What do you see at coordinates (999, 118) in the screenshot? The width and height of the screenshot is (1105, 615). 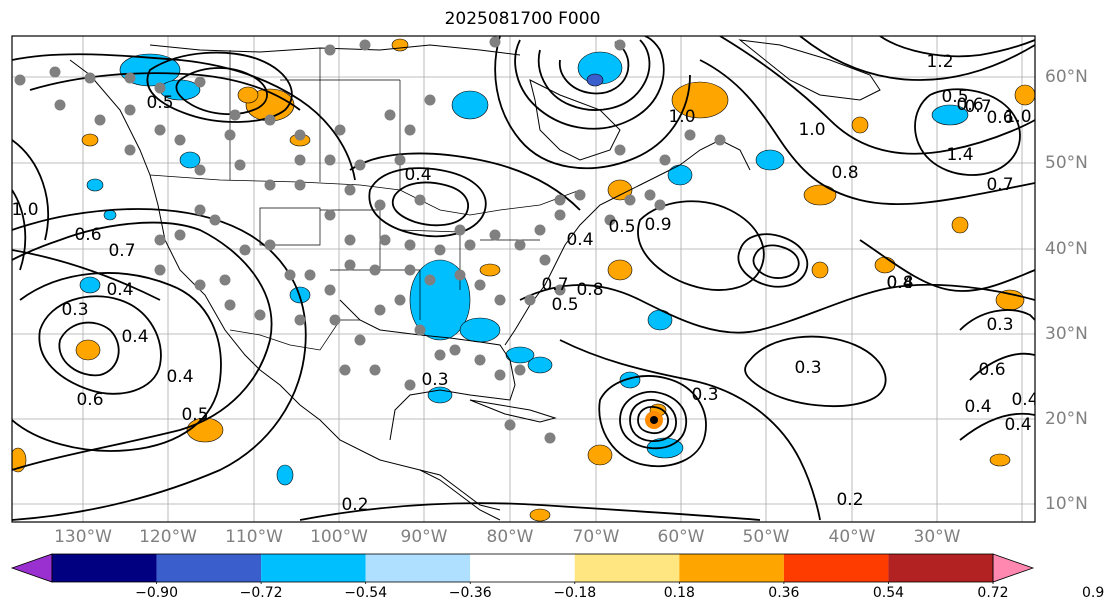 I see `contour-label: 0.6` at bounding box center [999, 118].